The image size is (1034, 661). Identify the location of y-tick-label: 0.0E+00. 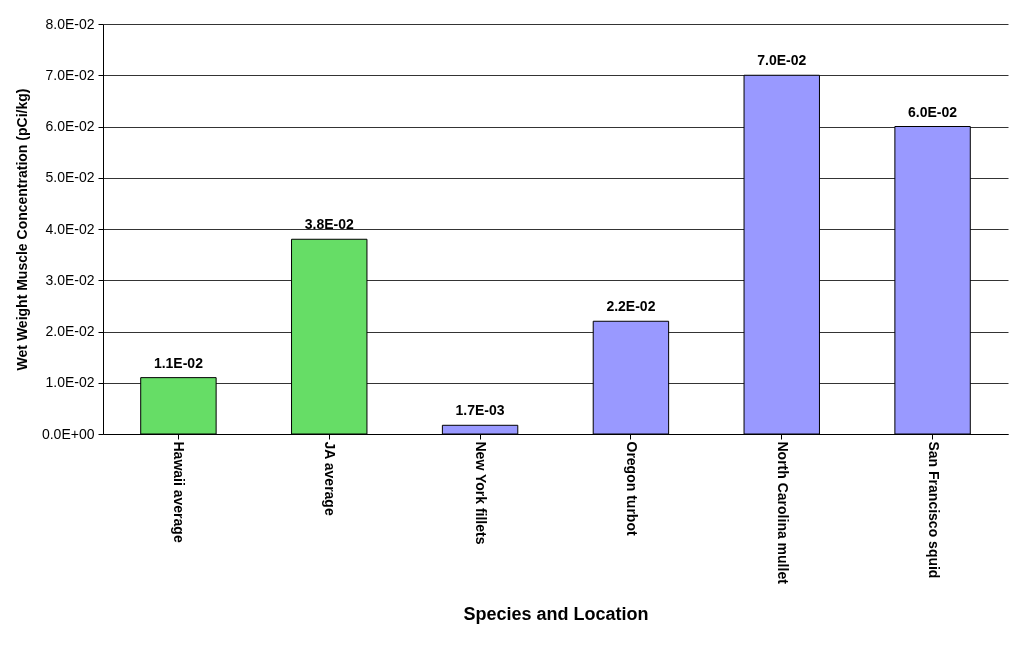
(68, 433).